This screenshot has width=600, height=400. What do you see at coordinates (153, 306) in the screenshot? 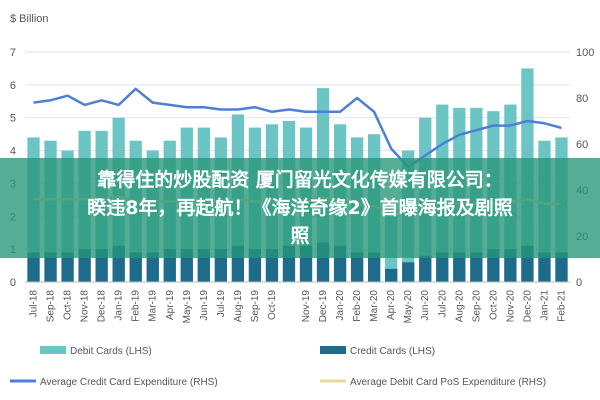
I see `x-axis-tick-label: Mar-19` at bounding box center [153, 306].